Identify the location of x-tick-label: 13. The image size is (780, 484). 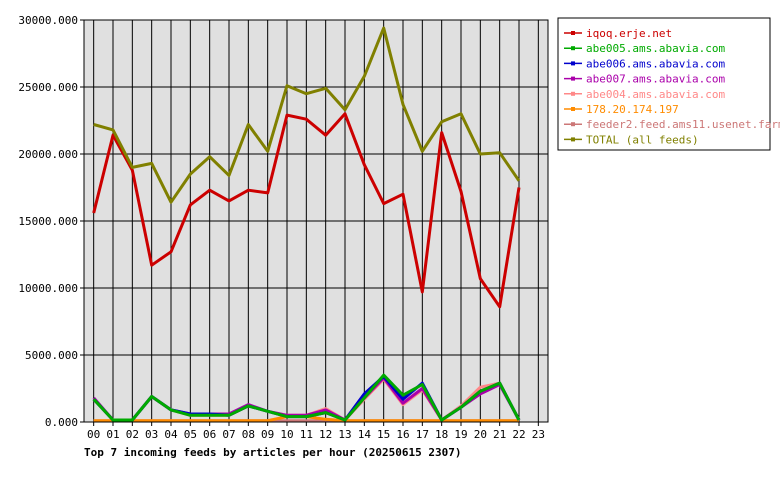
(344, 434).